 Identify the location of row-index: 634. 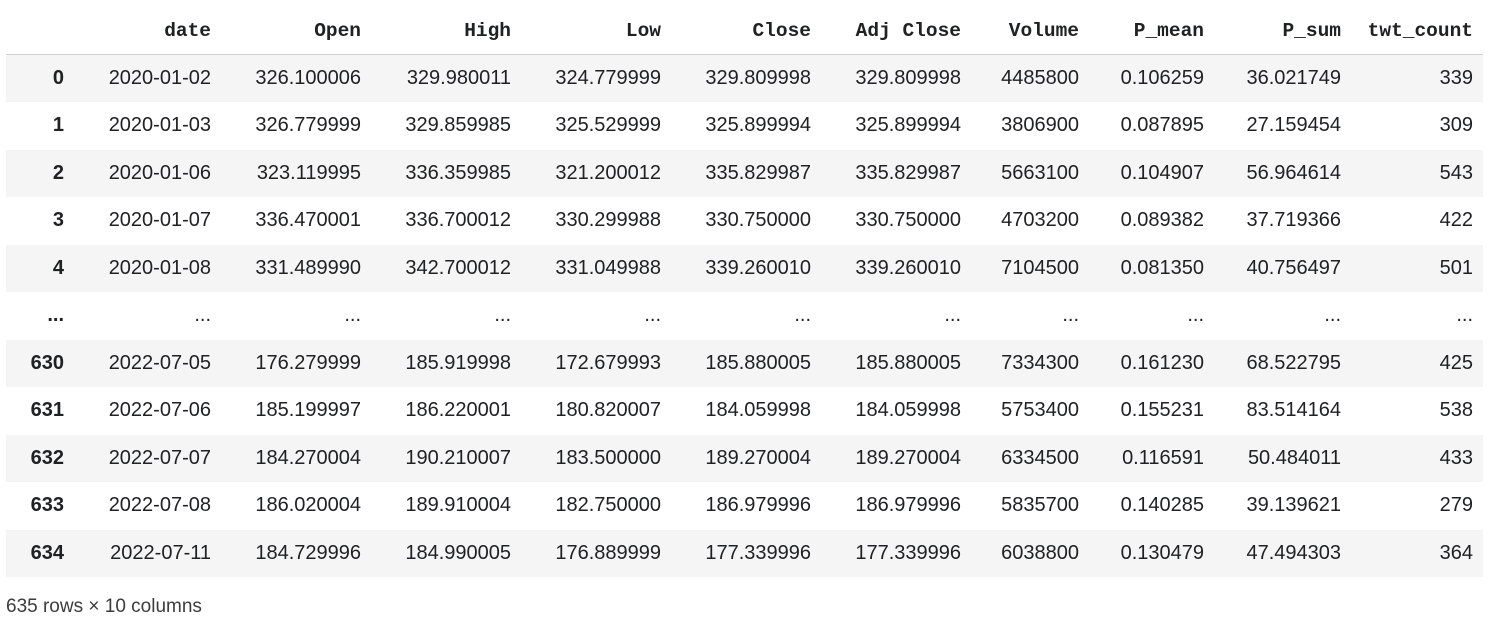
(47, 552).